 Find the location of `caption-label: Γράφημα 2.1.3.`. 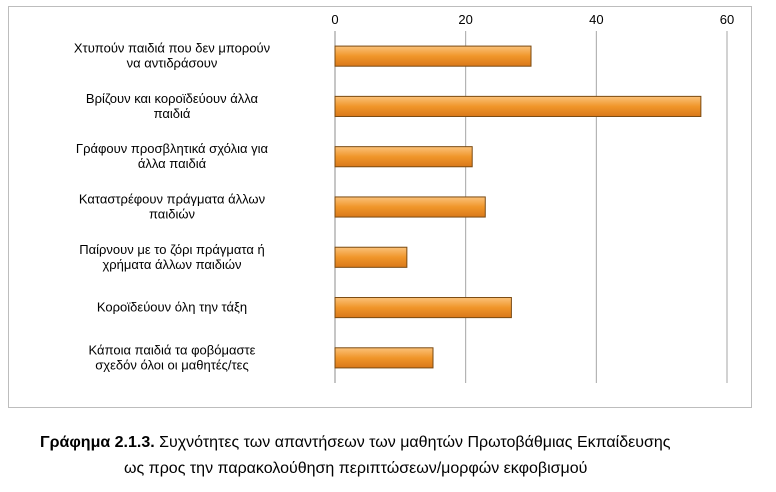

caption-label: Γράφημα 2.1.3. is located at coordinates (97, 442).